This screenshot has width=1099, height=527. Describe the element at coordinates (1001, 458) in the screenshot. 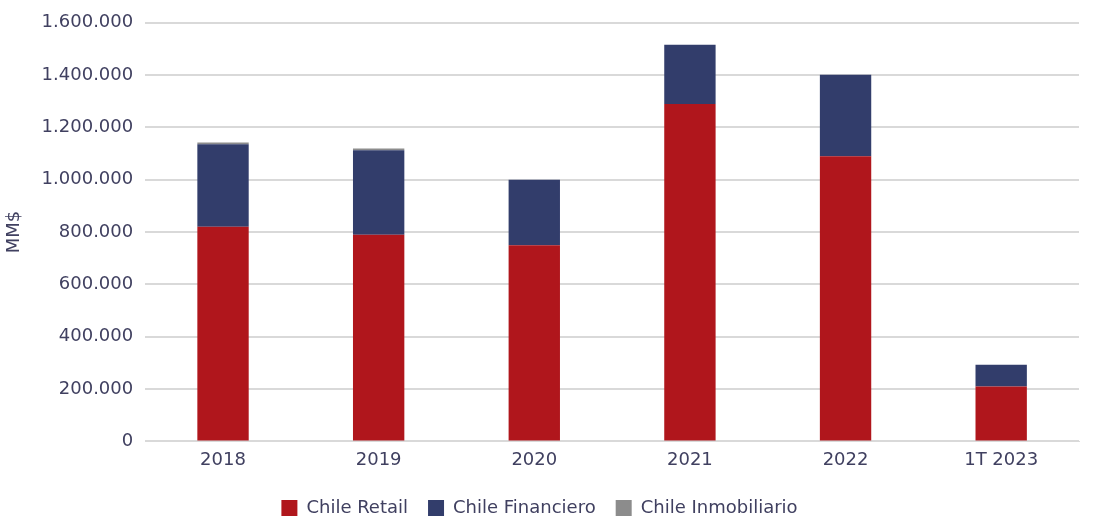

I see `x-tick-label: 1T 2023` at that location.